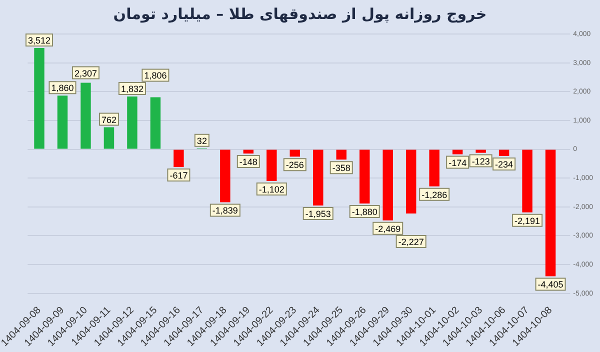 This screenshot has height=352, width=600. I want to click on data-label: -2,191, so click(527, 221).